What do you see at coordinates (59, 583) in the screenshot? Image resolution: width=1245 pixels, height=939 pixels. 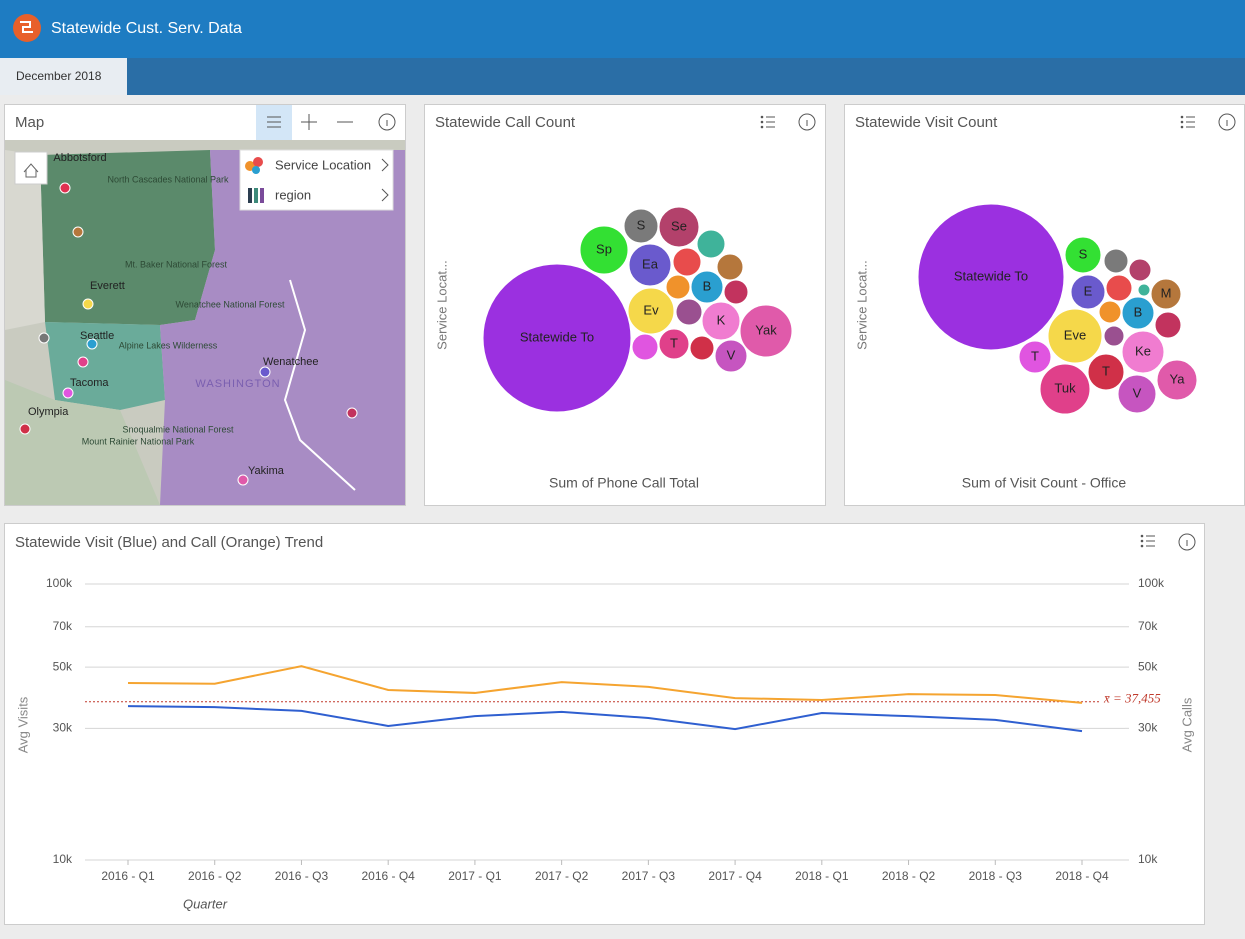 I see `y-tick-label: 100k` at bounding box center [59, 583].